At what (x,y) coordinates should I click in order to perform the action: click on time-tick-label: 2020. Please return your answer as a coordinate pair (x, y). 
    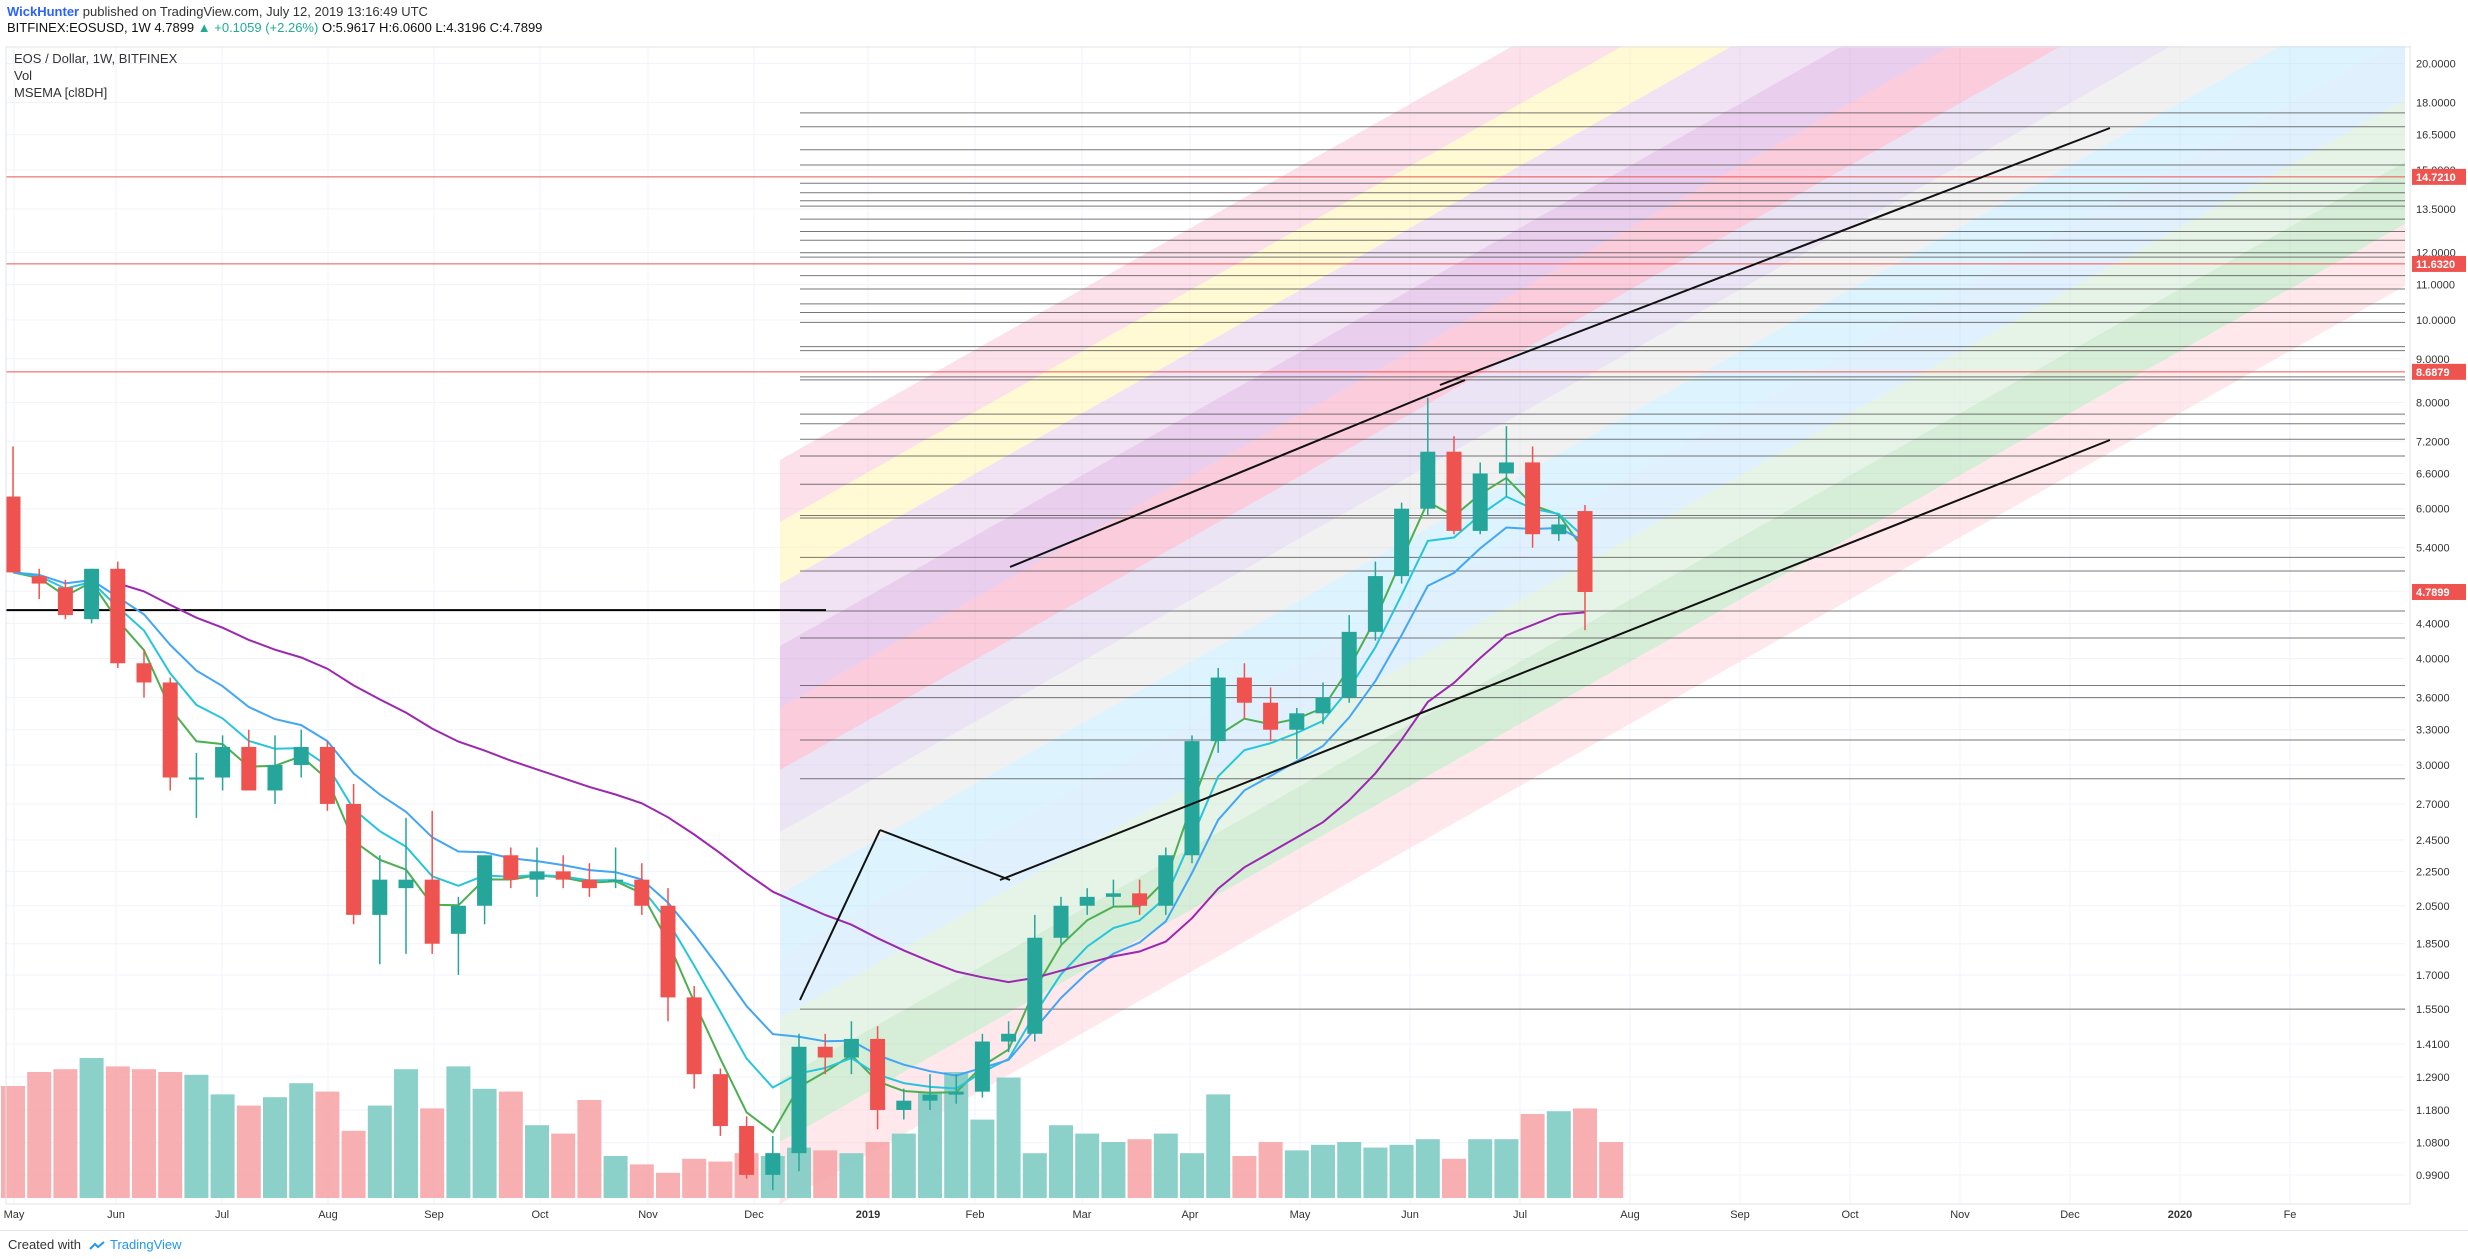
    Looking at the image, I should click on (2180, 1215).